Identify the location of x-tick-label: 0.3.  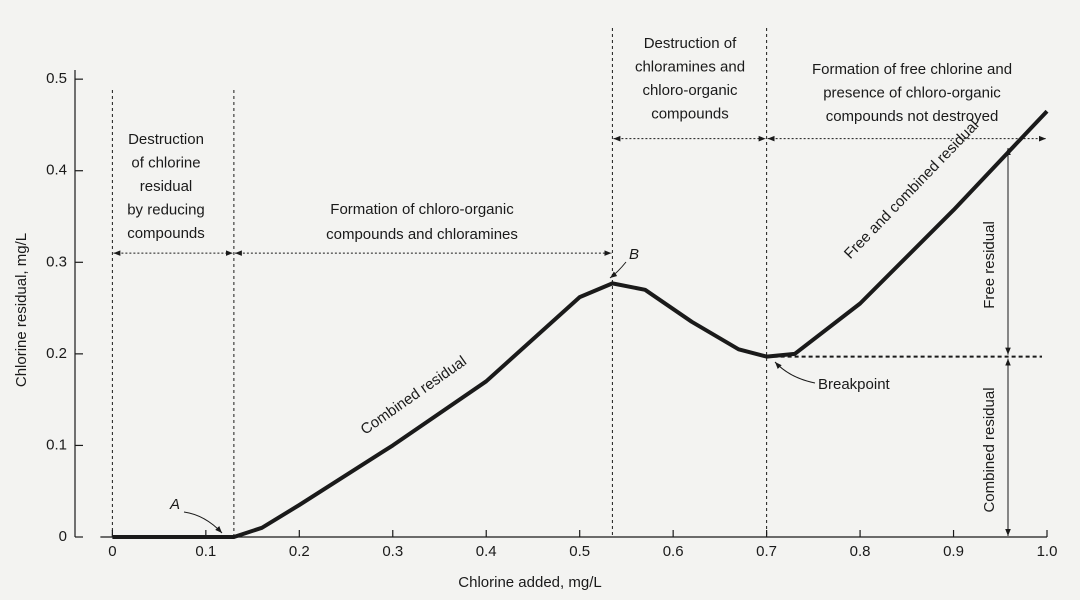
(392, 551).